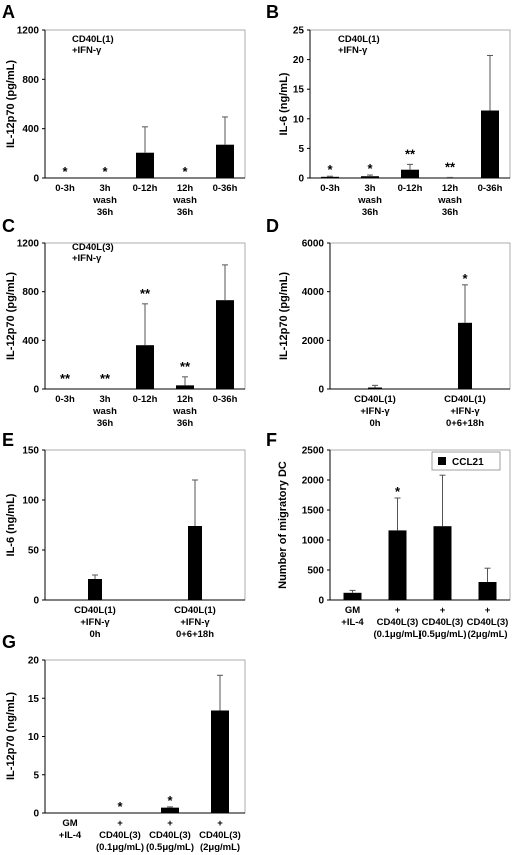 The image size is (520, 855). What do you see at coordinates (11, 736) in the screenshot?
I see `y-axis-label: IL-12p70 (ng/mL)` at bounding box center [11, 736].